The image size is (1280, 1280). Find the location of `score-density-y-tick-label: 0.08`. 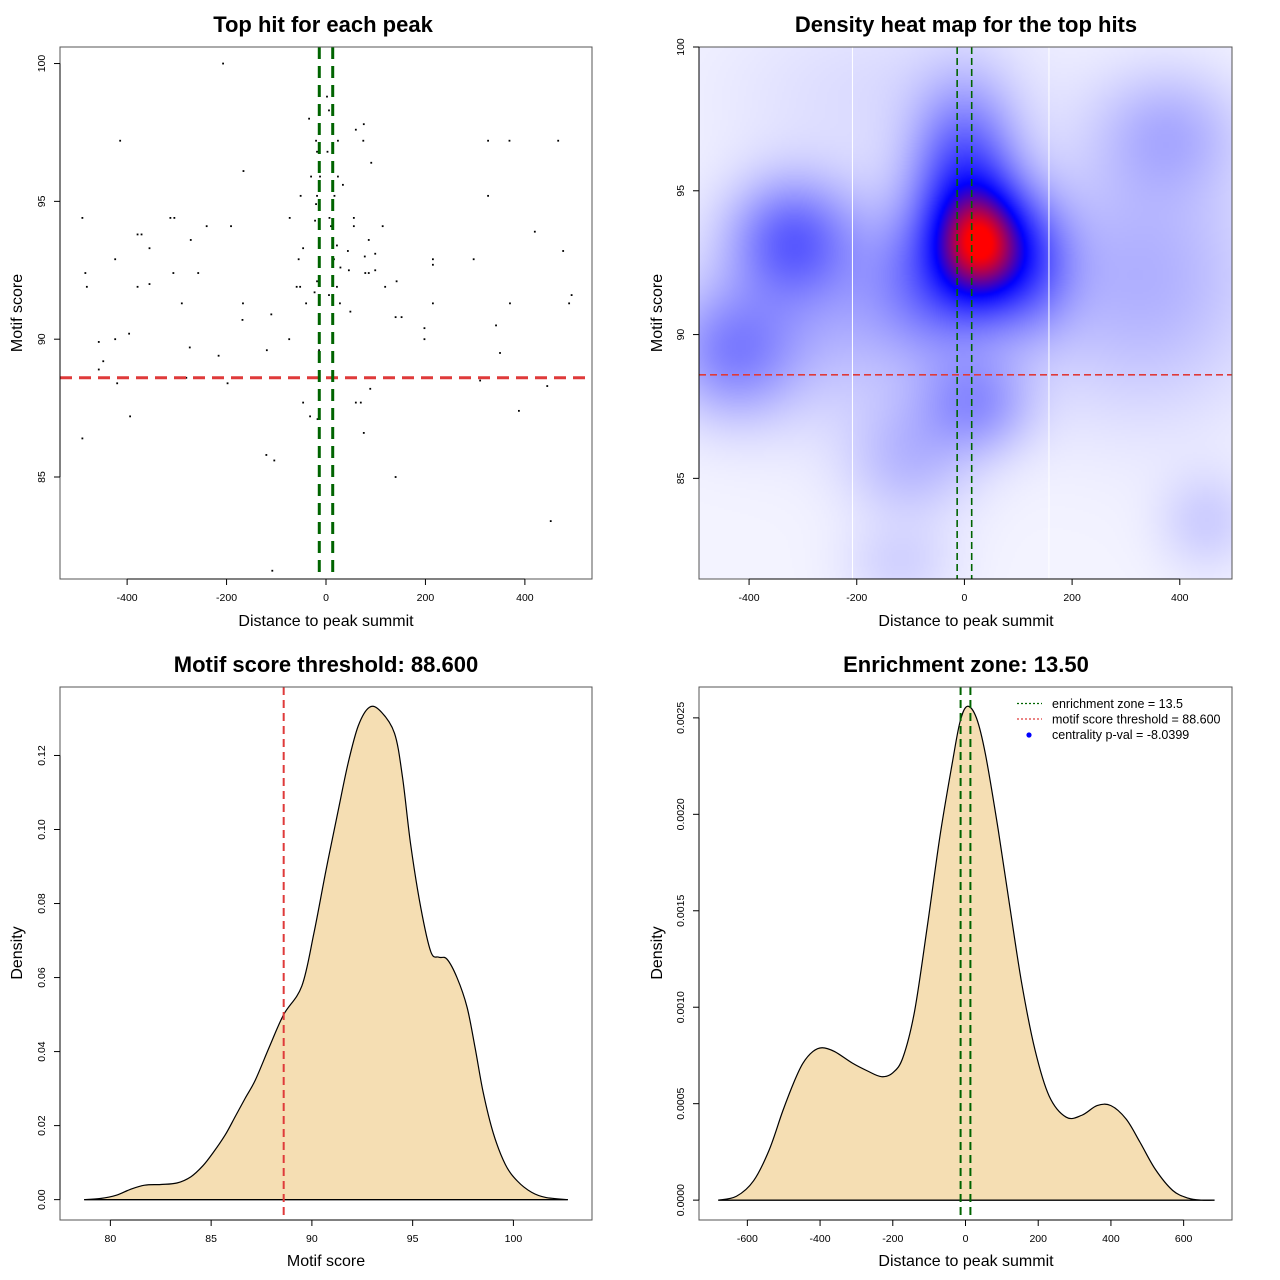

score-density-y-tick-label: 0.08 is located at coordinates (42, 903).